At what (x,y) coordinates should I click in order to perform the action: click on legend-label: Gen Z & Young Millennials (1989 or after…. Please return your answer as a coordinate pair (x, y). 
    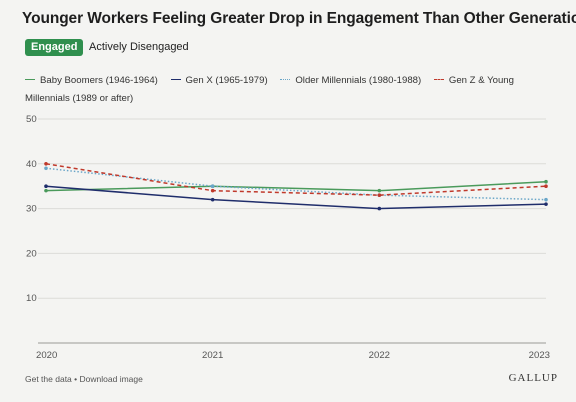
    Looking at the image, I should click on (269, 89).